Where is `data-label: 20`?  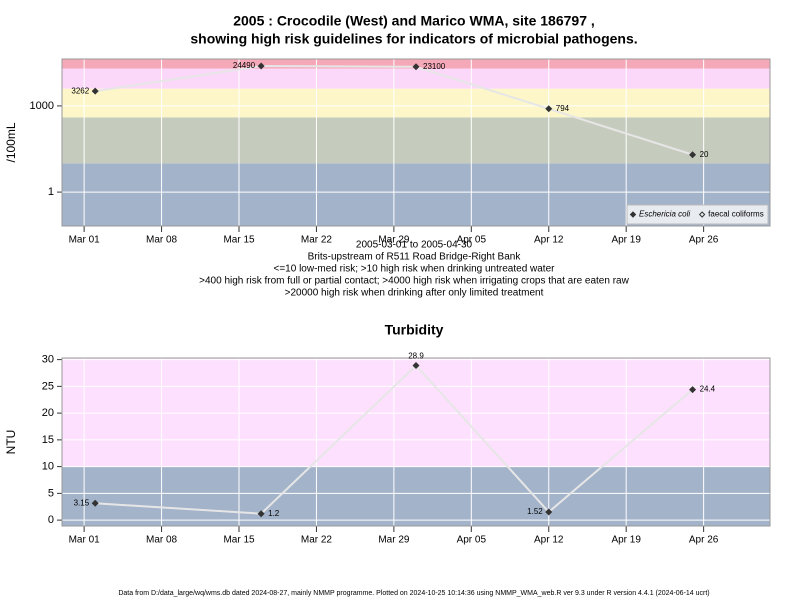
data-label: 20 is located at coordinates (704, 154).